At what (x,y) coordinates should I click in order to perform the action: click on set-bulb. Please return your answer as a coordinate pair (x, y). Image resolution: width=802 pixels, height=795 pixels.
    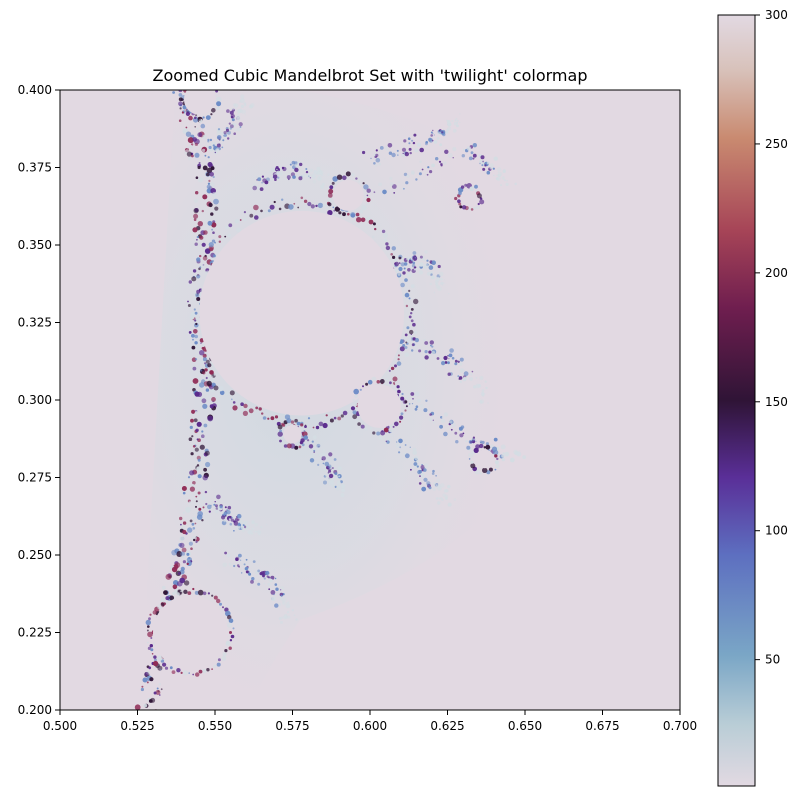
    Looking at the image, I should click on (302, 313).